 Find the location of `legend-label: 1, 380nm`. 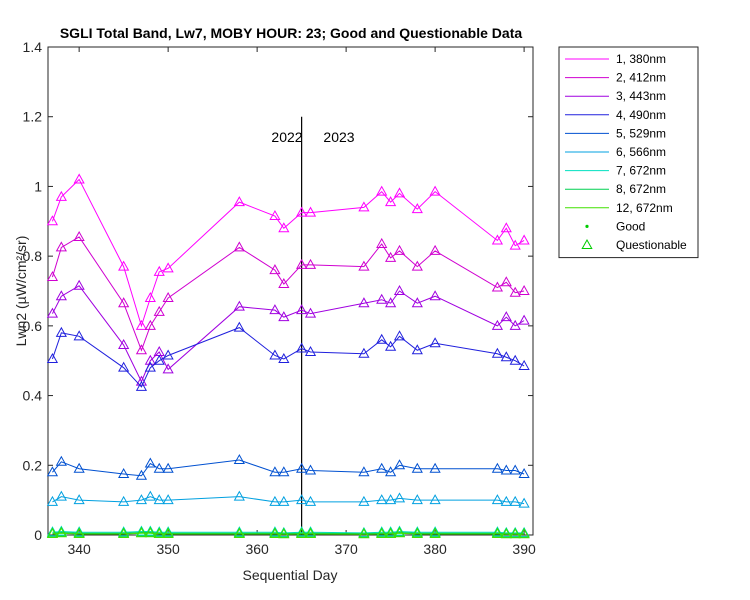

legend-label: 1, 380nm is located at coordinates (641, 59).